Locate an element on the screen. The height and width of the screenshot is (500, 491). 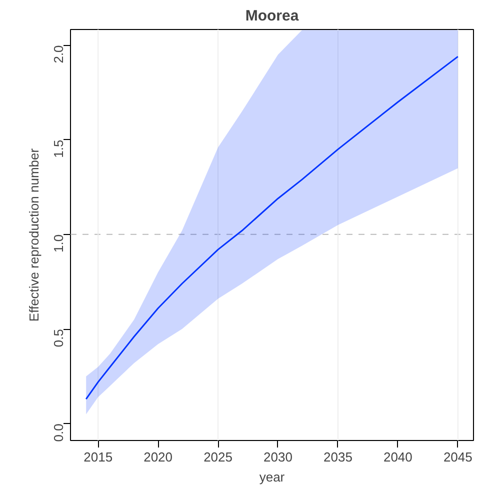
x-tick-label: 2030 is located at coordinates (278, 457).